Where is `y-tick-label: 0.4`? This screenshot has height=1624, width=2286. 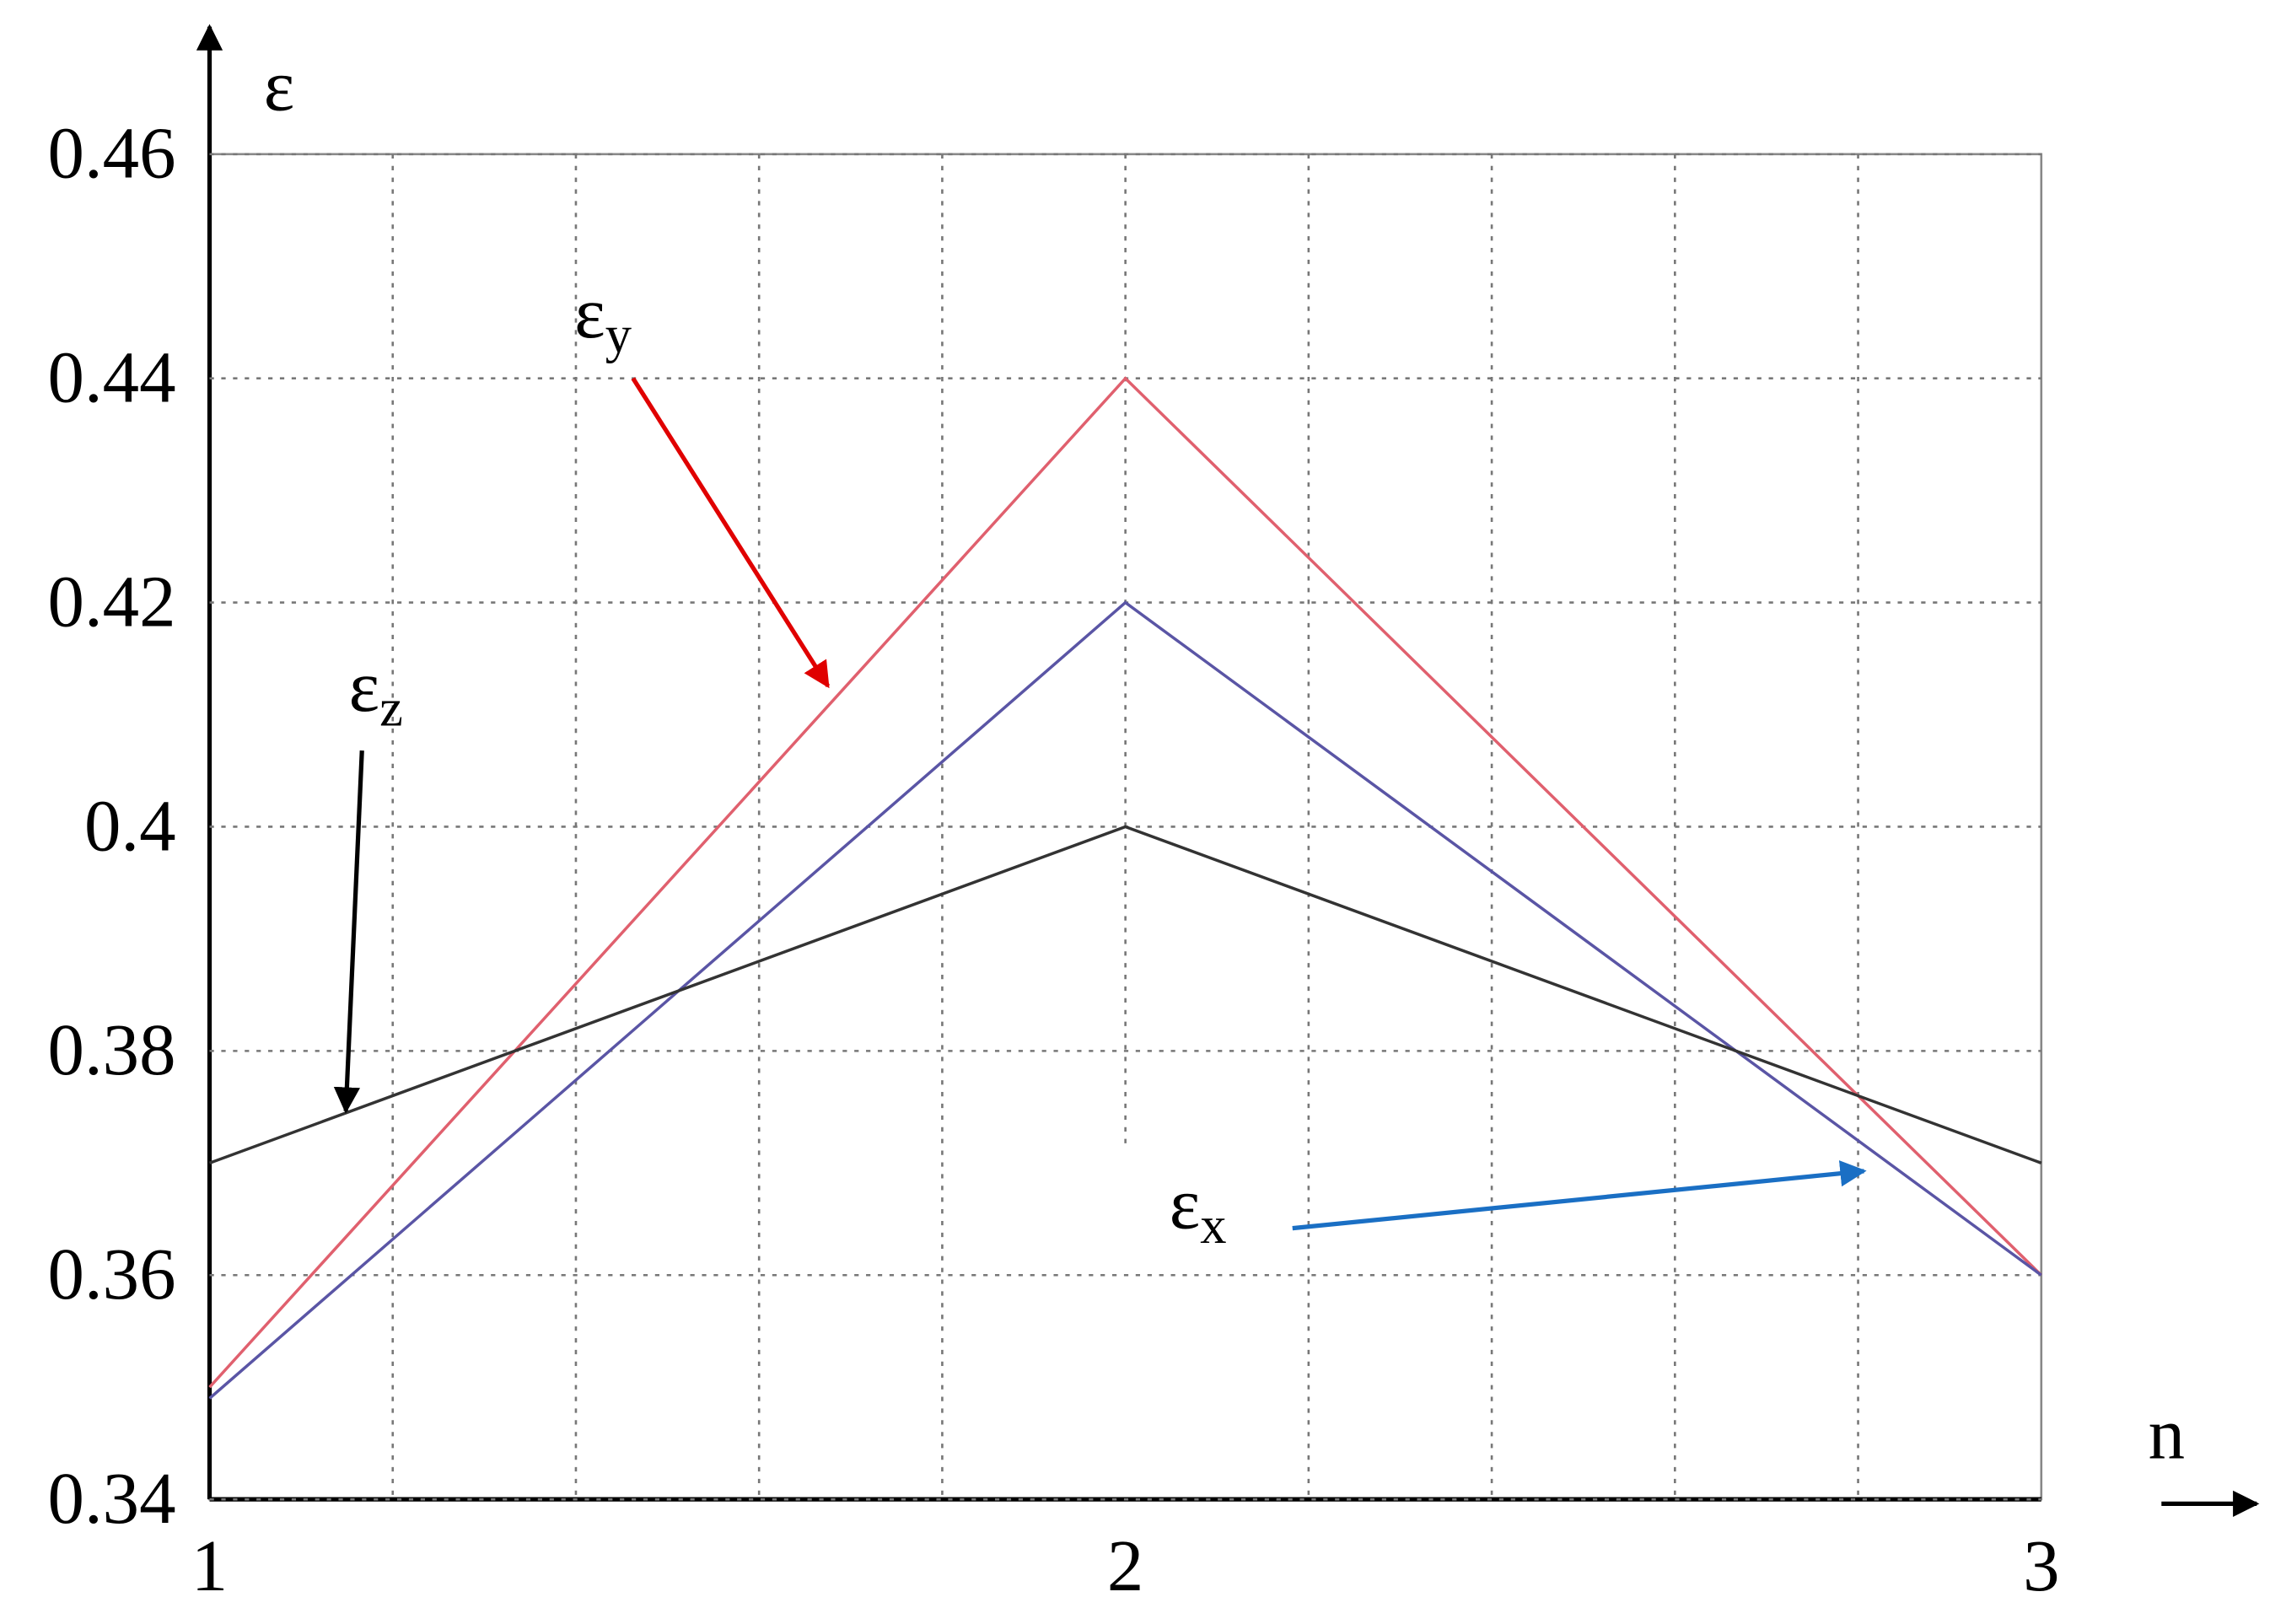 y-tick-label: 0.4 is located at coordinates (130, 825).